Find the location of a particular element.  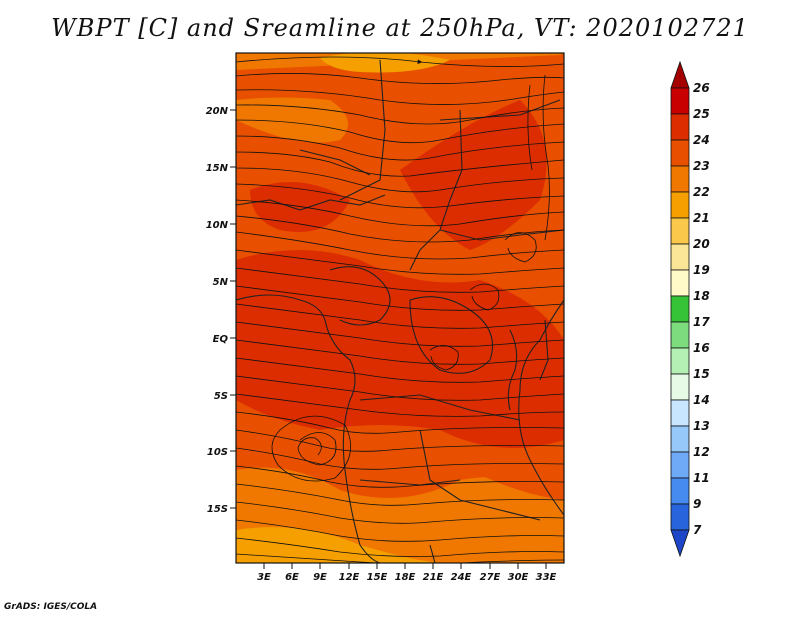

colorbar-label: 22 is located at coordinates (701, 192).